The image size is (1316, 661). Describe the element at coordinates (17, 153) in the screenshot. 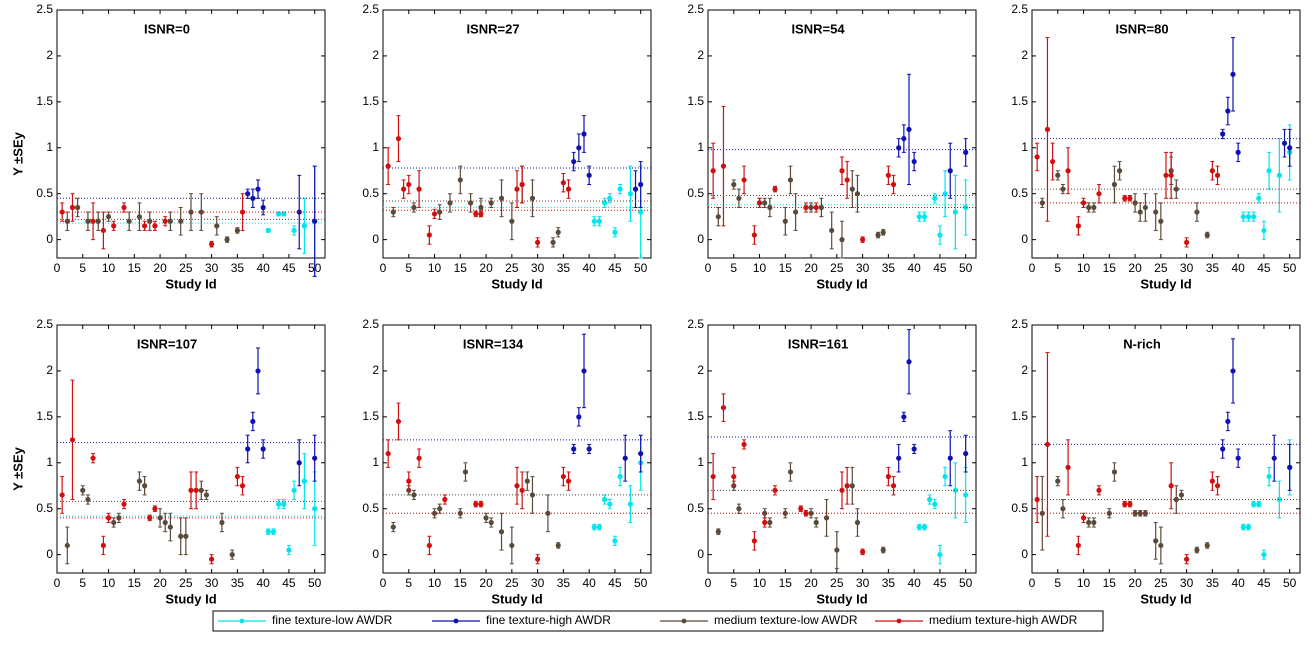

I see `y-axis-label: Y ±SEy` at that location.